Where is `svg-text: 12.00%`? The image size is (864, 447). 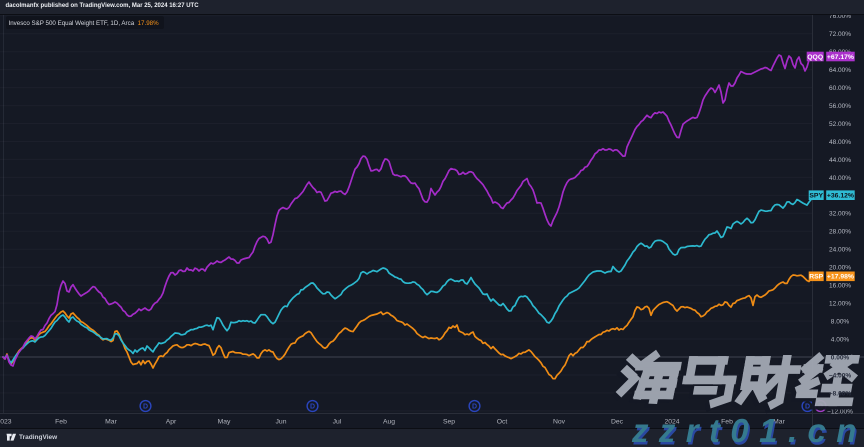
svg-text: 12.00% is located at coordinates (840, 304).